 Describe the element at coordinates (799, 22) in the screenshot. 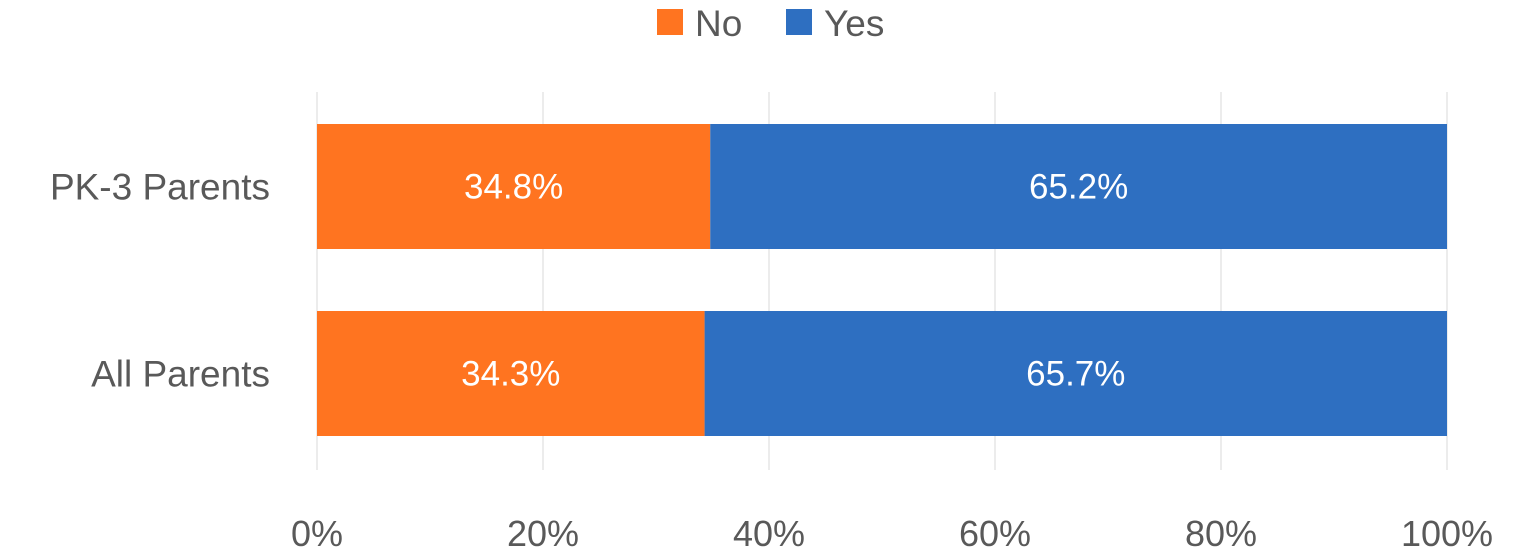

I see `legend-swatch-yes` at that location.